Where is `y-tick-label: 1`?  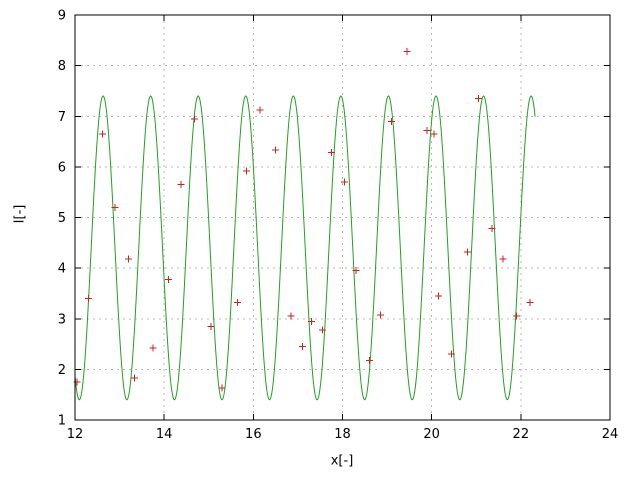
y-tick-label: 1 is located at coordinates (62, 421).